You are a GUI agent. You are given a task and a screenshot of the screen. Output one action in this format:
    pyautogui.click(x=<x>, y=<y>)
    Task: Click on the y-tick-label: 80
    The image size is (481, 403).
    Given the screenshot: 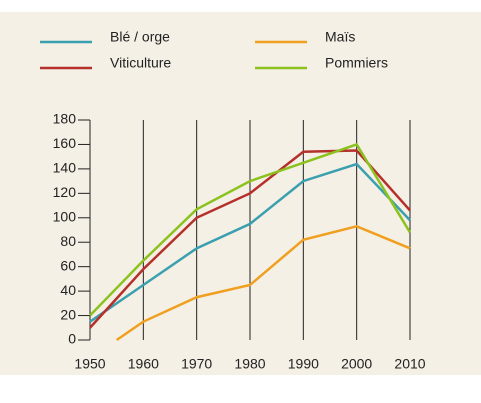 What is the action you would take?
    pyautogui.click(x=68, y=241)
    